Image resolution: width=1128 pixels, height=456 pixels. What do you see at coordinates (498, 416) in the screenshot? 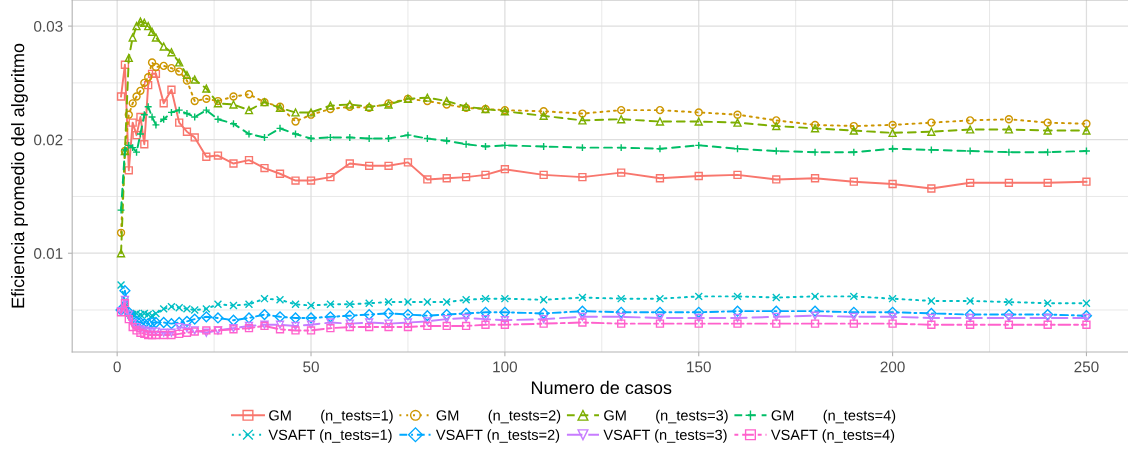
I see `legend-label: GM (n_tests=2)` at bounding box center [498, 416].